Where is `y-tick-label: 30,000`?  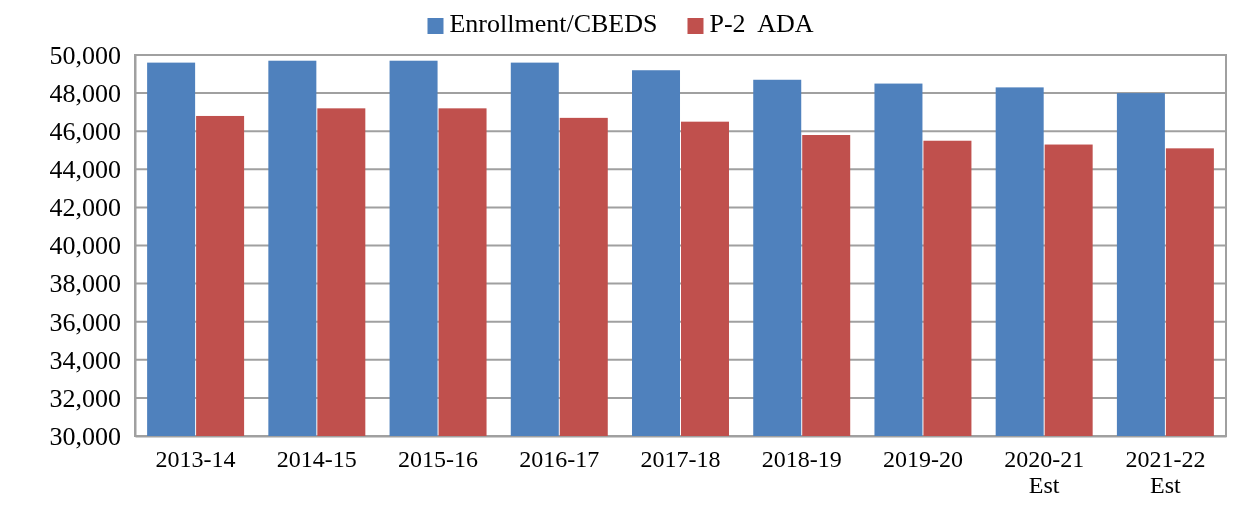
y-tick-label: 30,000 is located at coordinates (85, 436).